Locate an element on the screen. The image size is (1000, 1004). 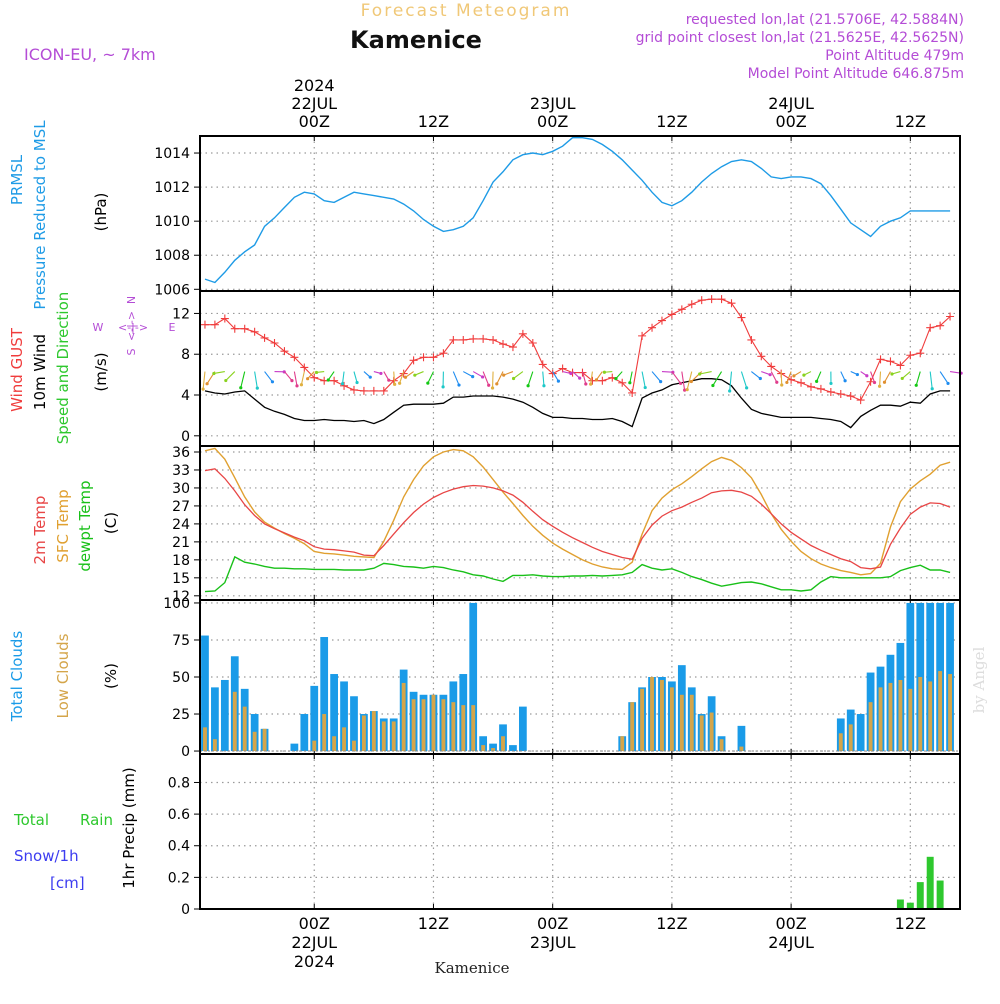
compass-e: E is located at coordinates (172, 327).